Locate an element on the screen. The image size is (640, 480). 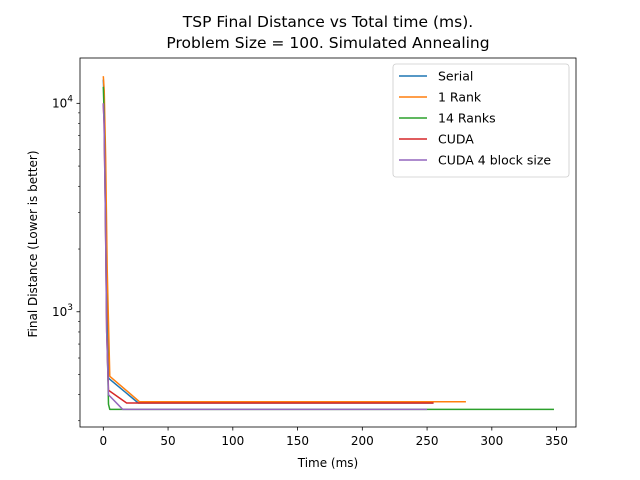
legend-label: 14 Ranks is located at coordinates (467, 118).